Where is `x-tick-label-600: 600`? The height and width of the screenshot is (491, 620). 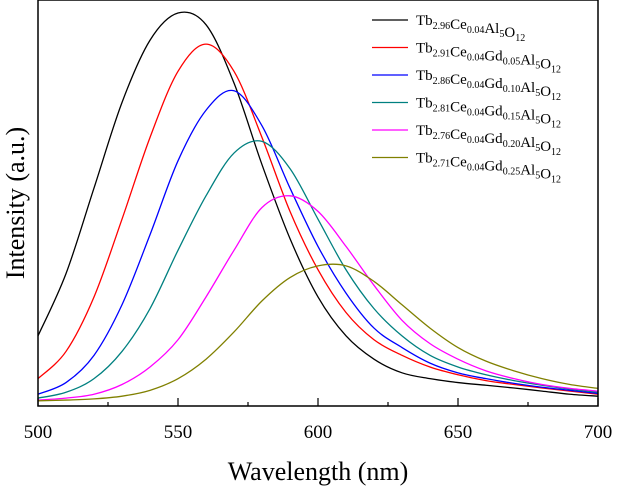
x-tick-label-600: 600 is located at coordinates (318, 432).